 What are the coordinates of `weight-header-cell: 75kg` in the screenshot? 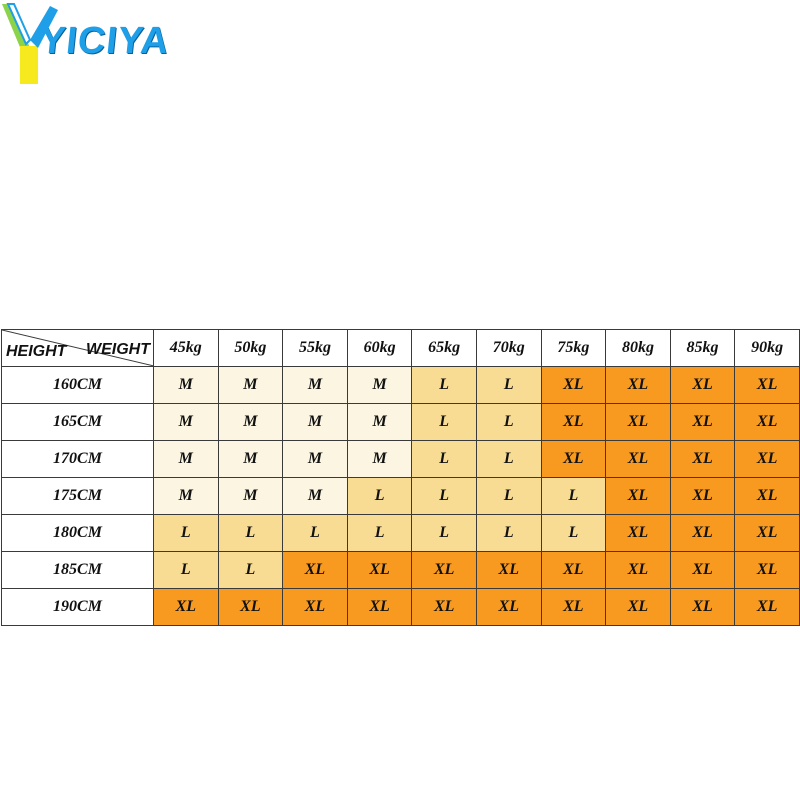 It's located at (573, 348).